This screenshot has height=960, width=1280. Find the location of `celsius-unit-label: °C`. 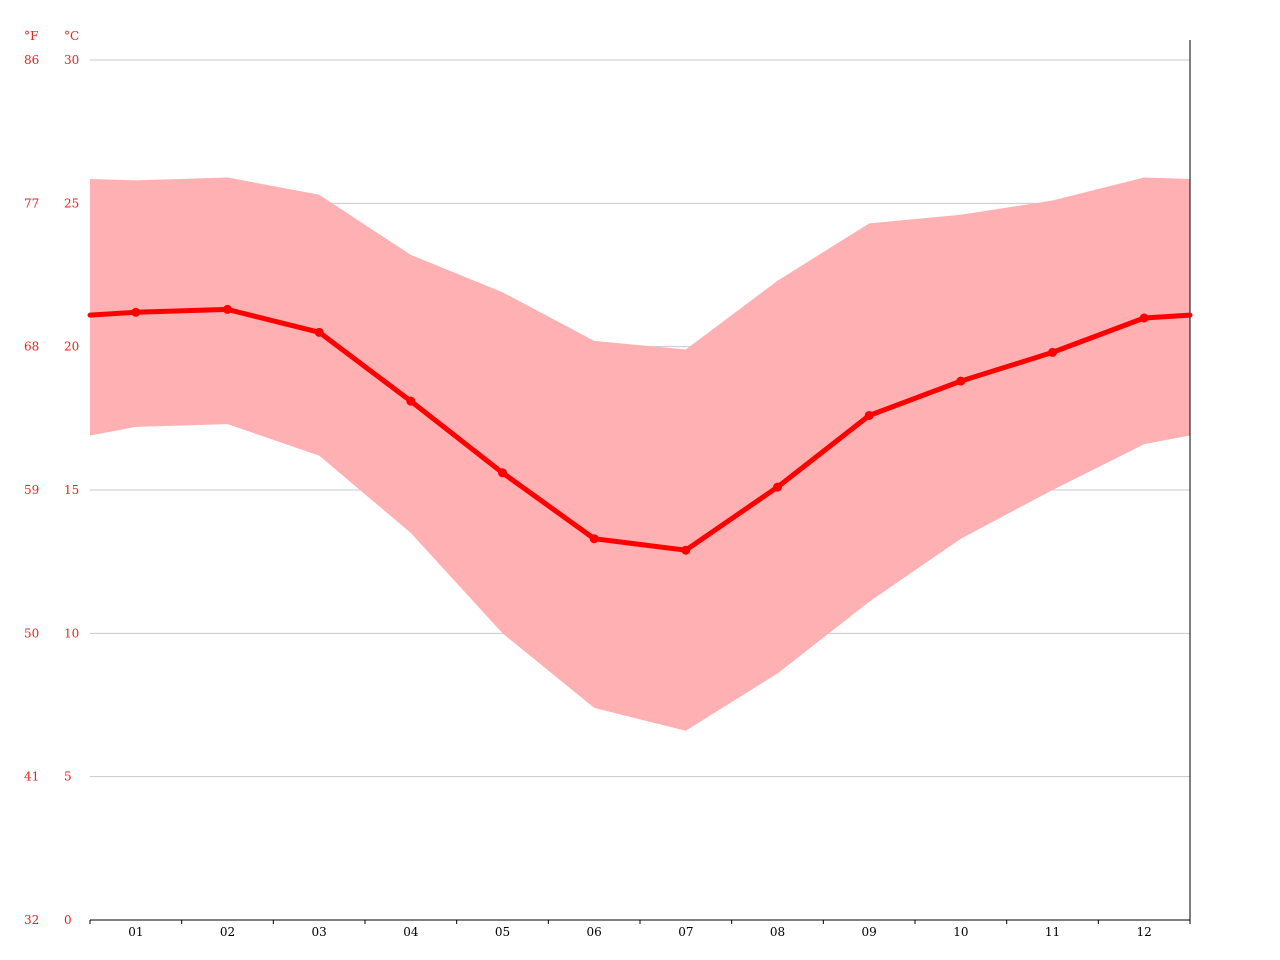

celsius-unit-label: °C is located at coordinates (71, 36).